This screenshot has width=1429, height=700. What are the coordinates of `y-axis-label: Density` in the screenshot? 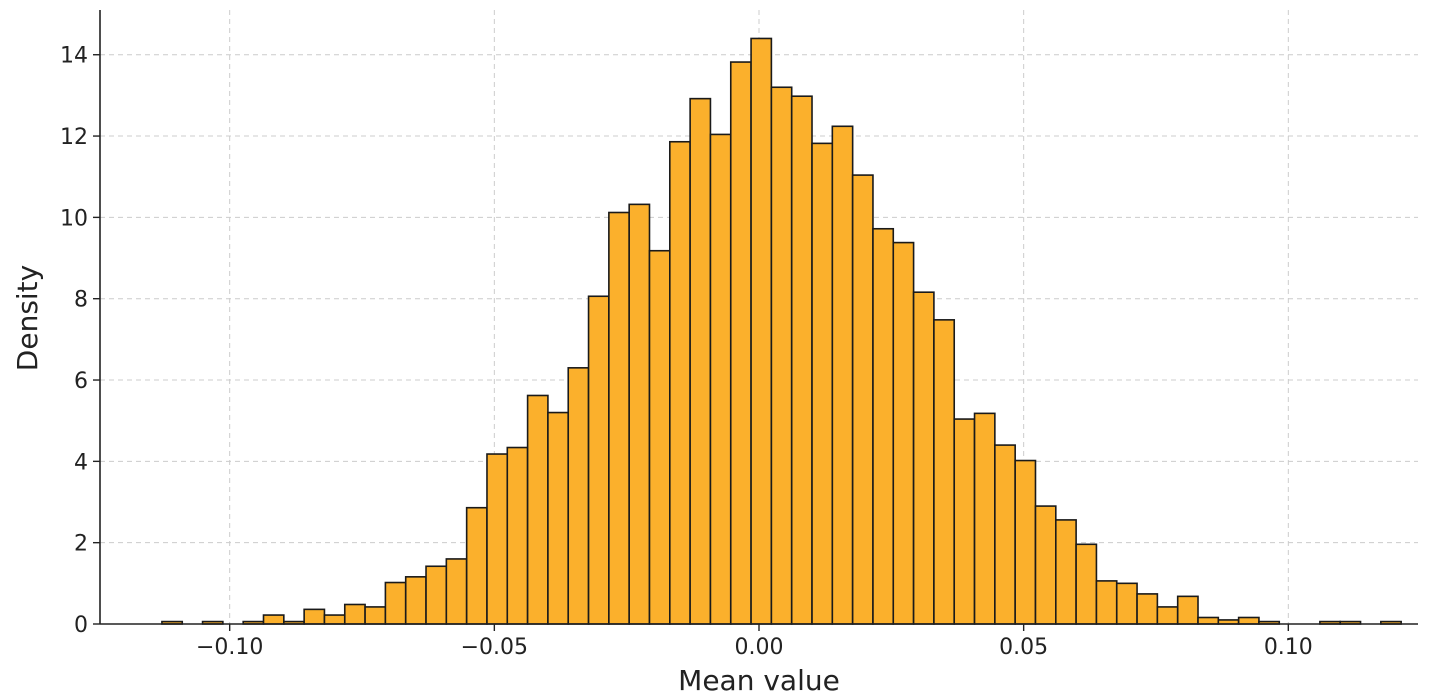 It's located at (27, 318).